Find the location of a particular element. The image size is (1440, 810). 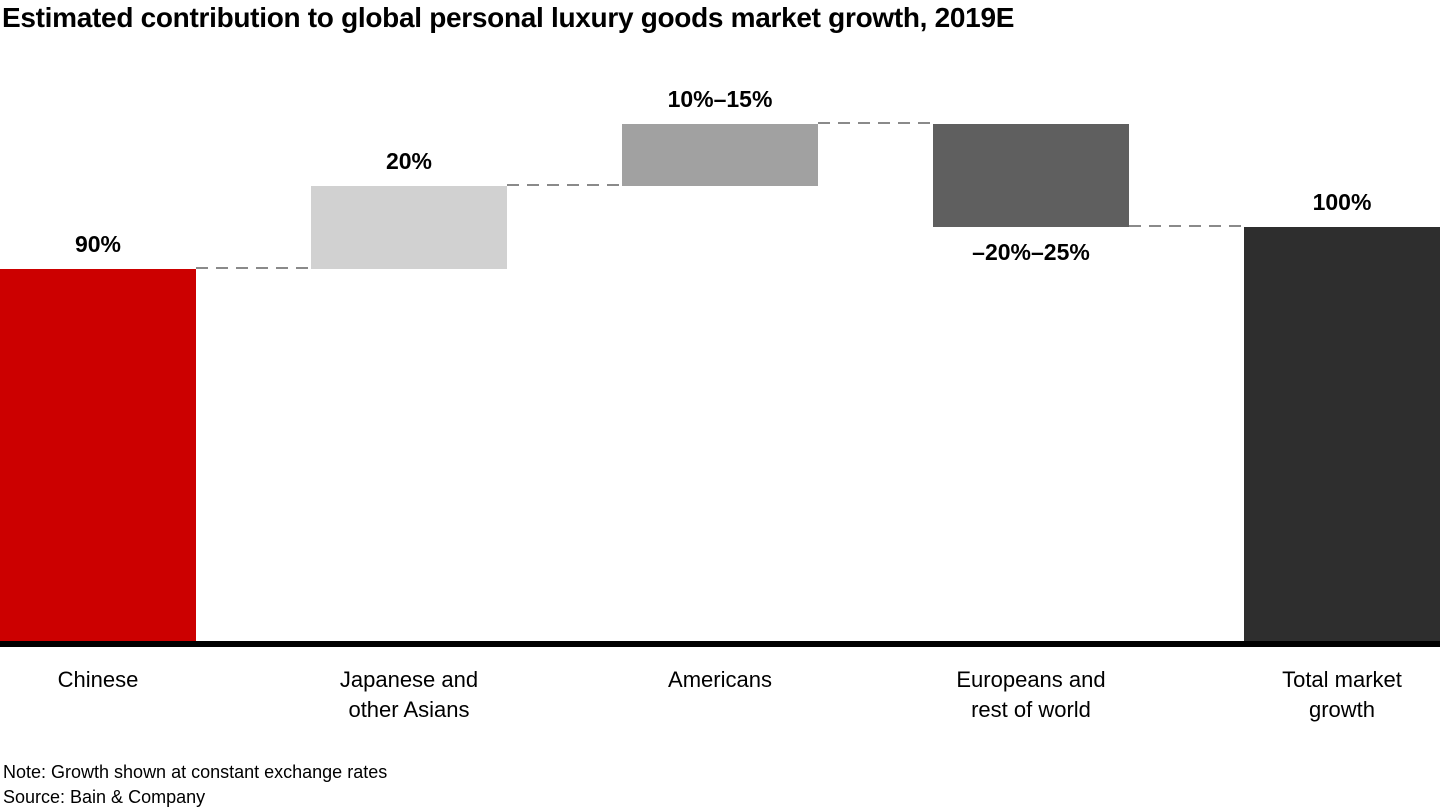

bar-total-market-growth is located at coordinates (1342, 434).